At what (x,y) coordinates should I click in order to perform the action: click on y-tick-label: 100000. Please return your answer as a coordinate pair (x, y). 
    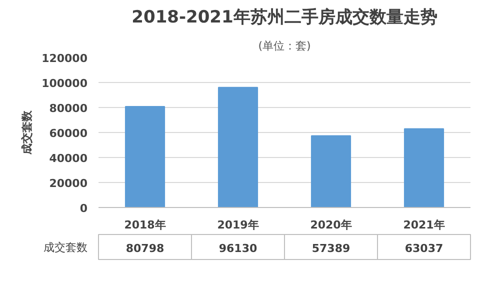
    Looking at the image, I should click on (65, 83).